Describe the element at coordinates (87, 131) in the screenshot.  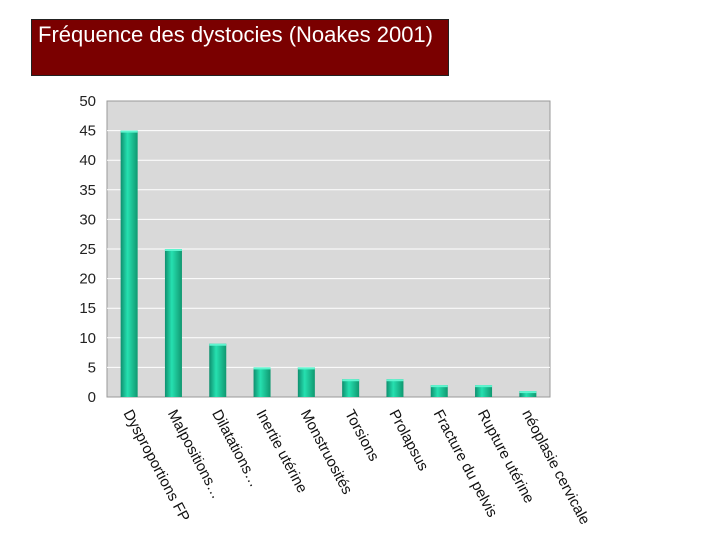
I see `y-tick-label: 45` at that location.